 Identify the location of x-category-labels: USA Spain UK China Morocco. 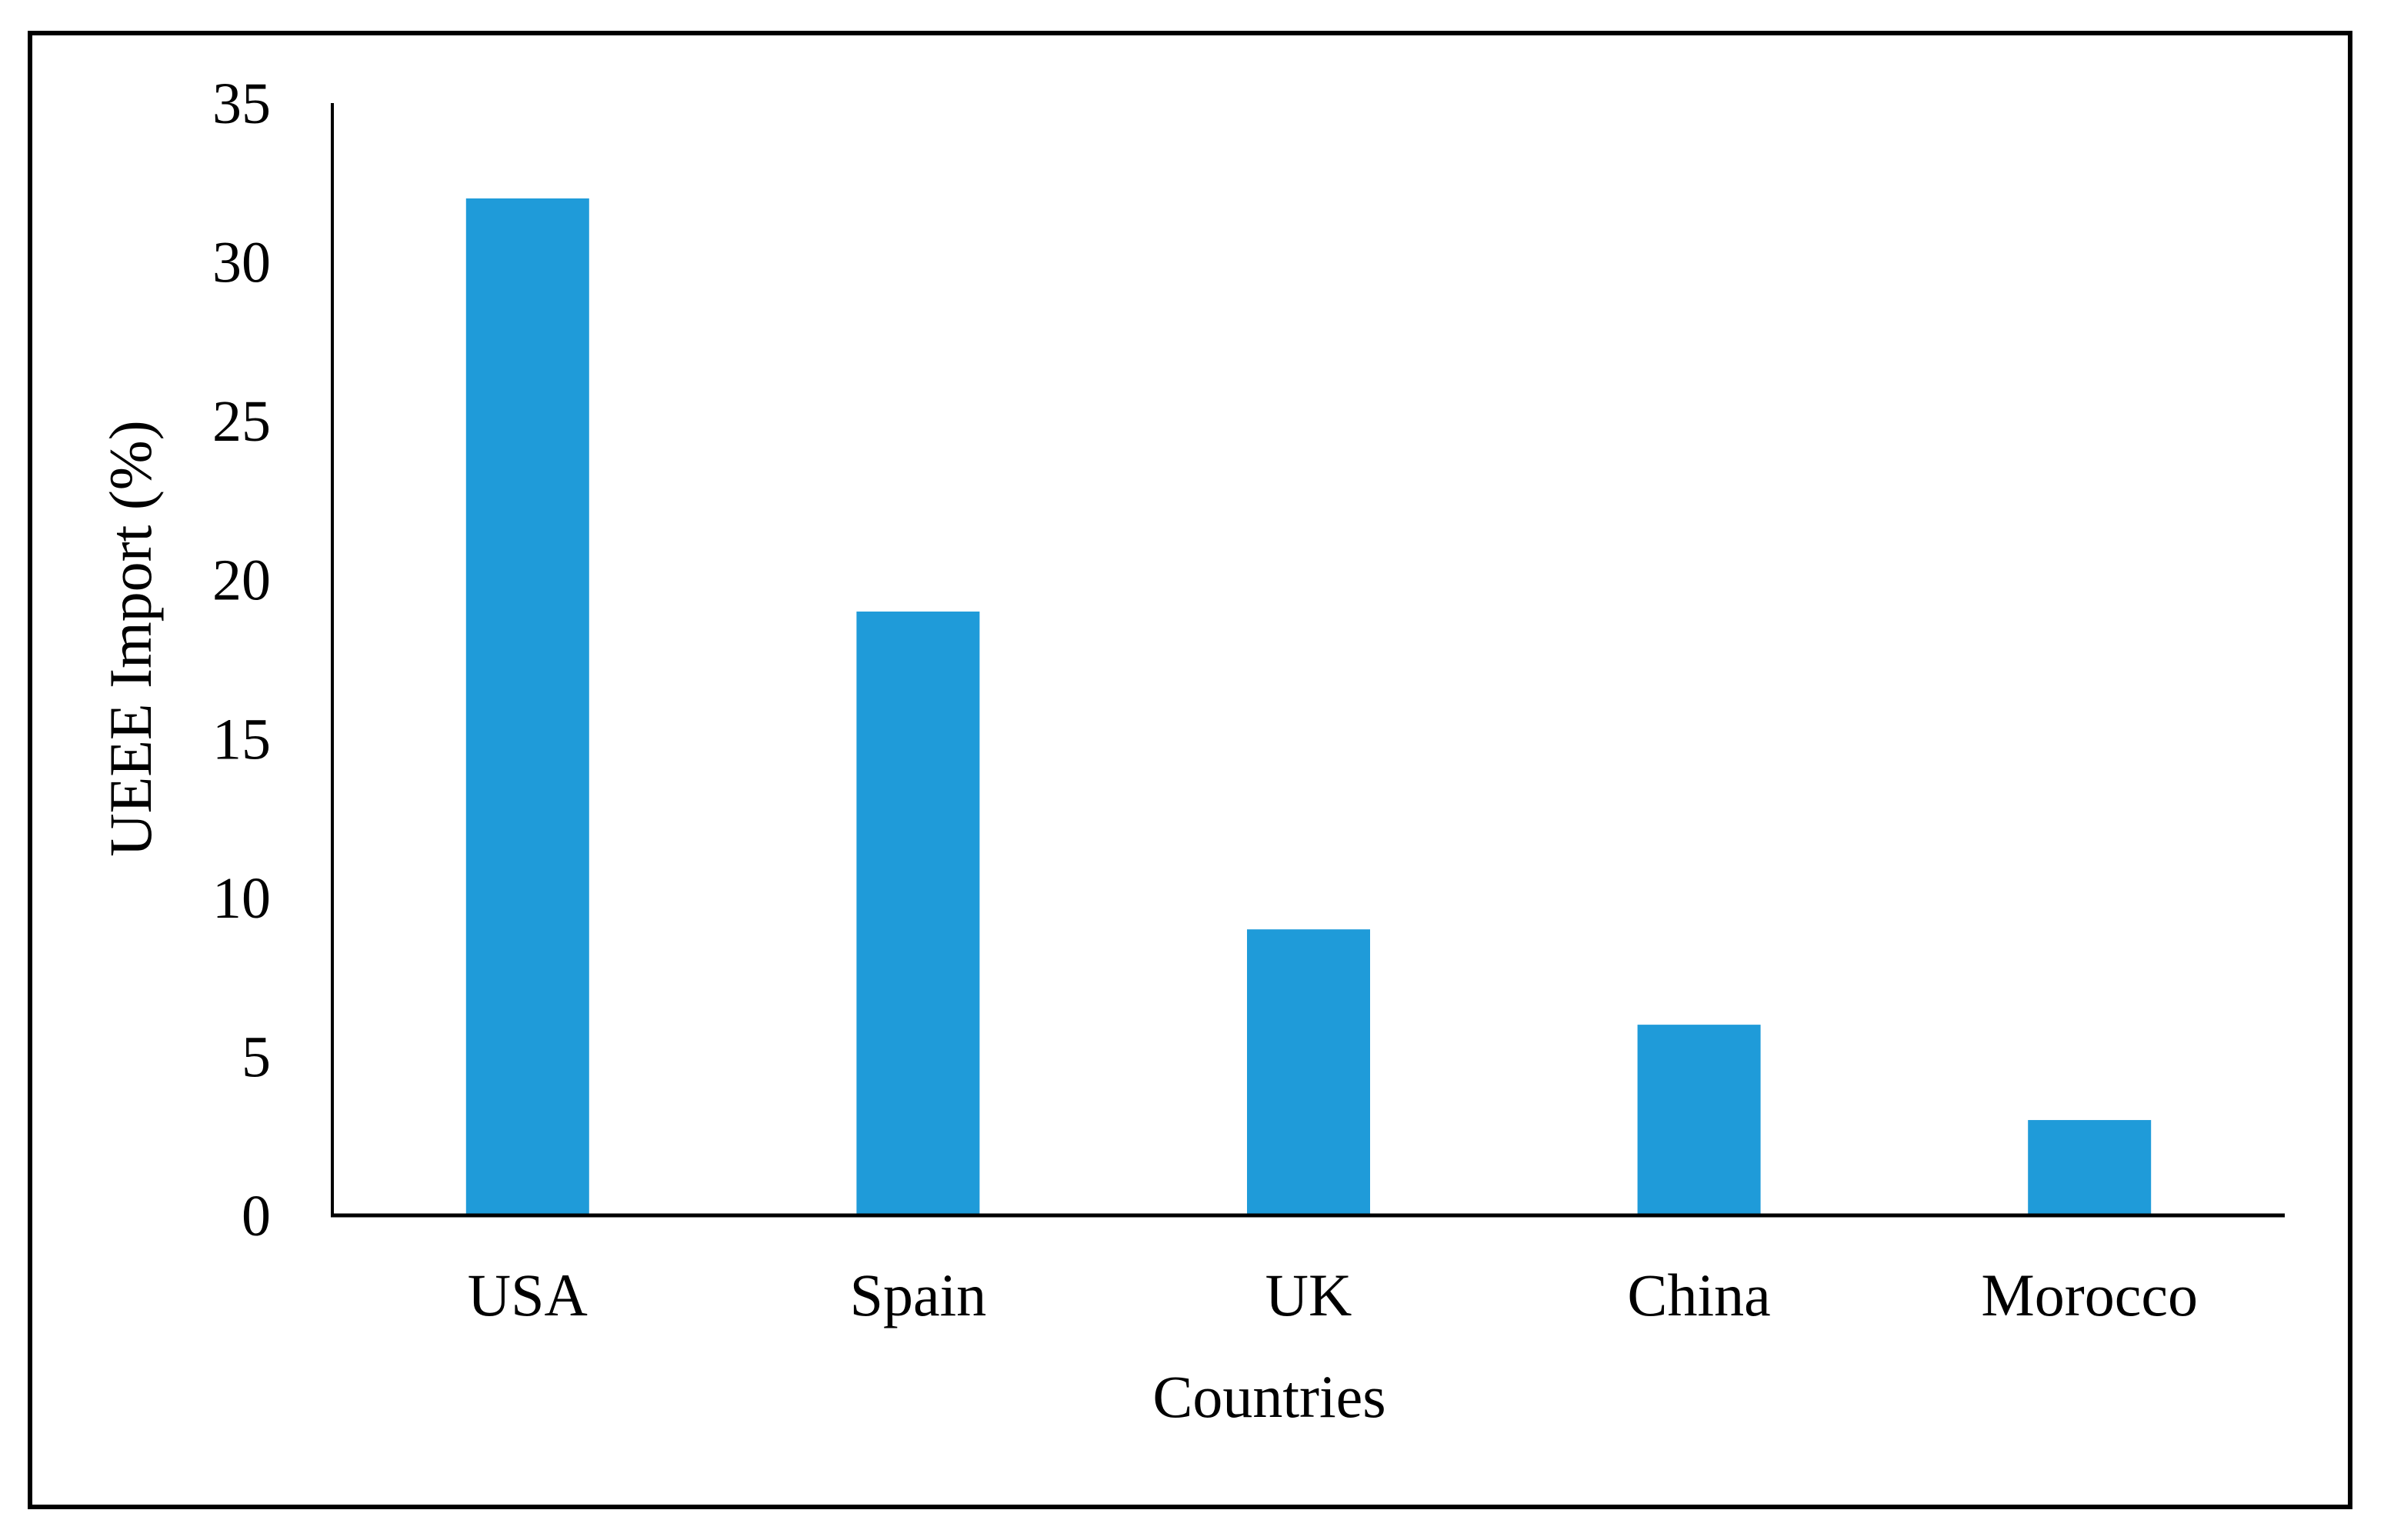
(1333, 1295).